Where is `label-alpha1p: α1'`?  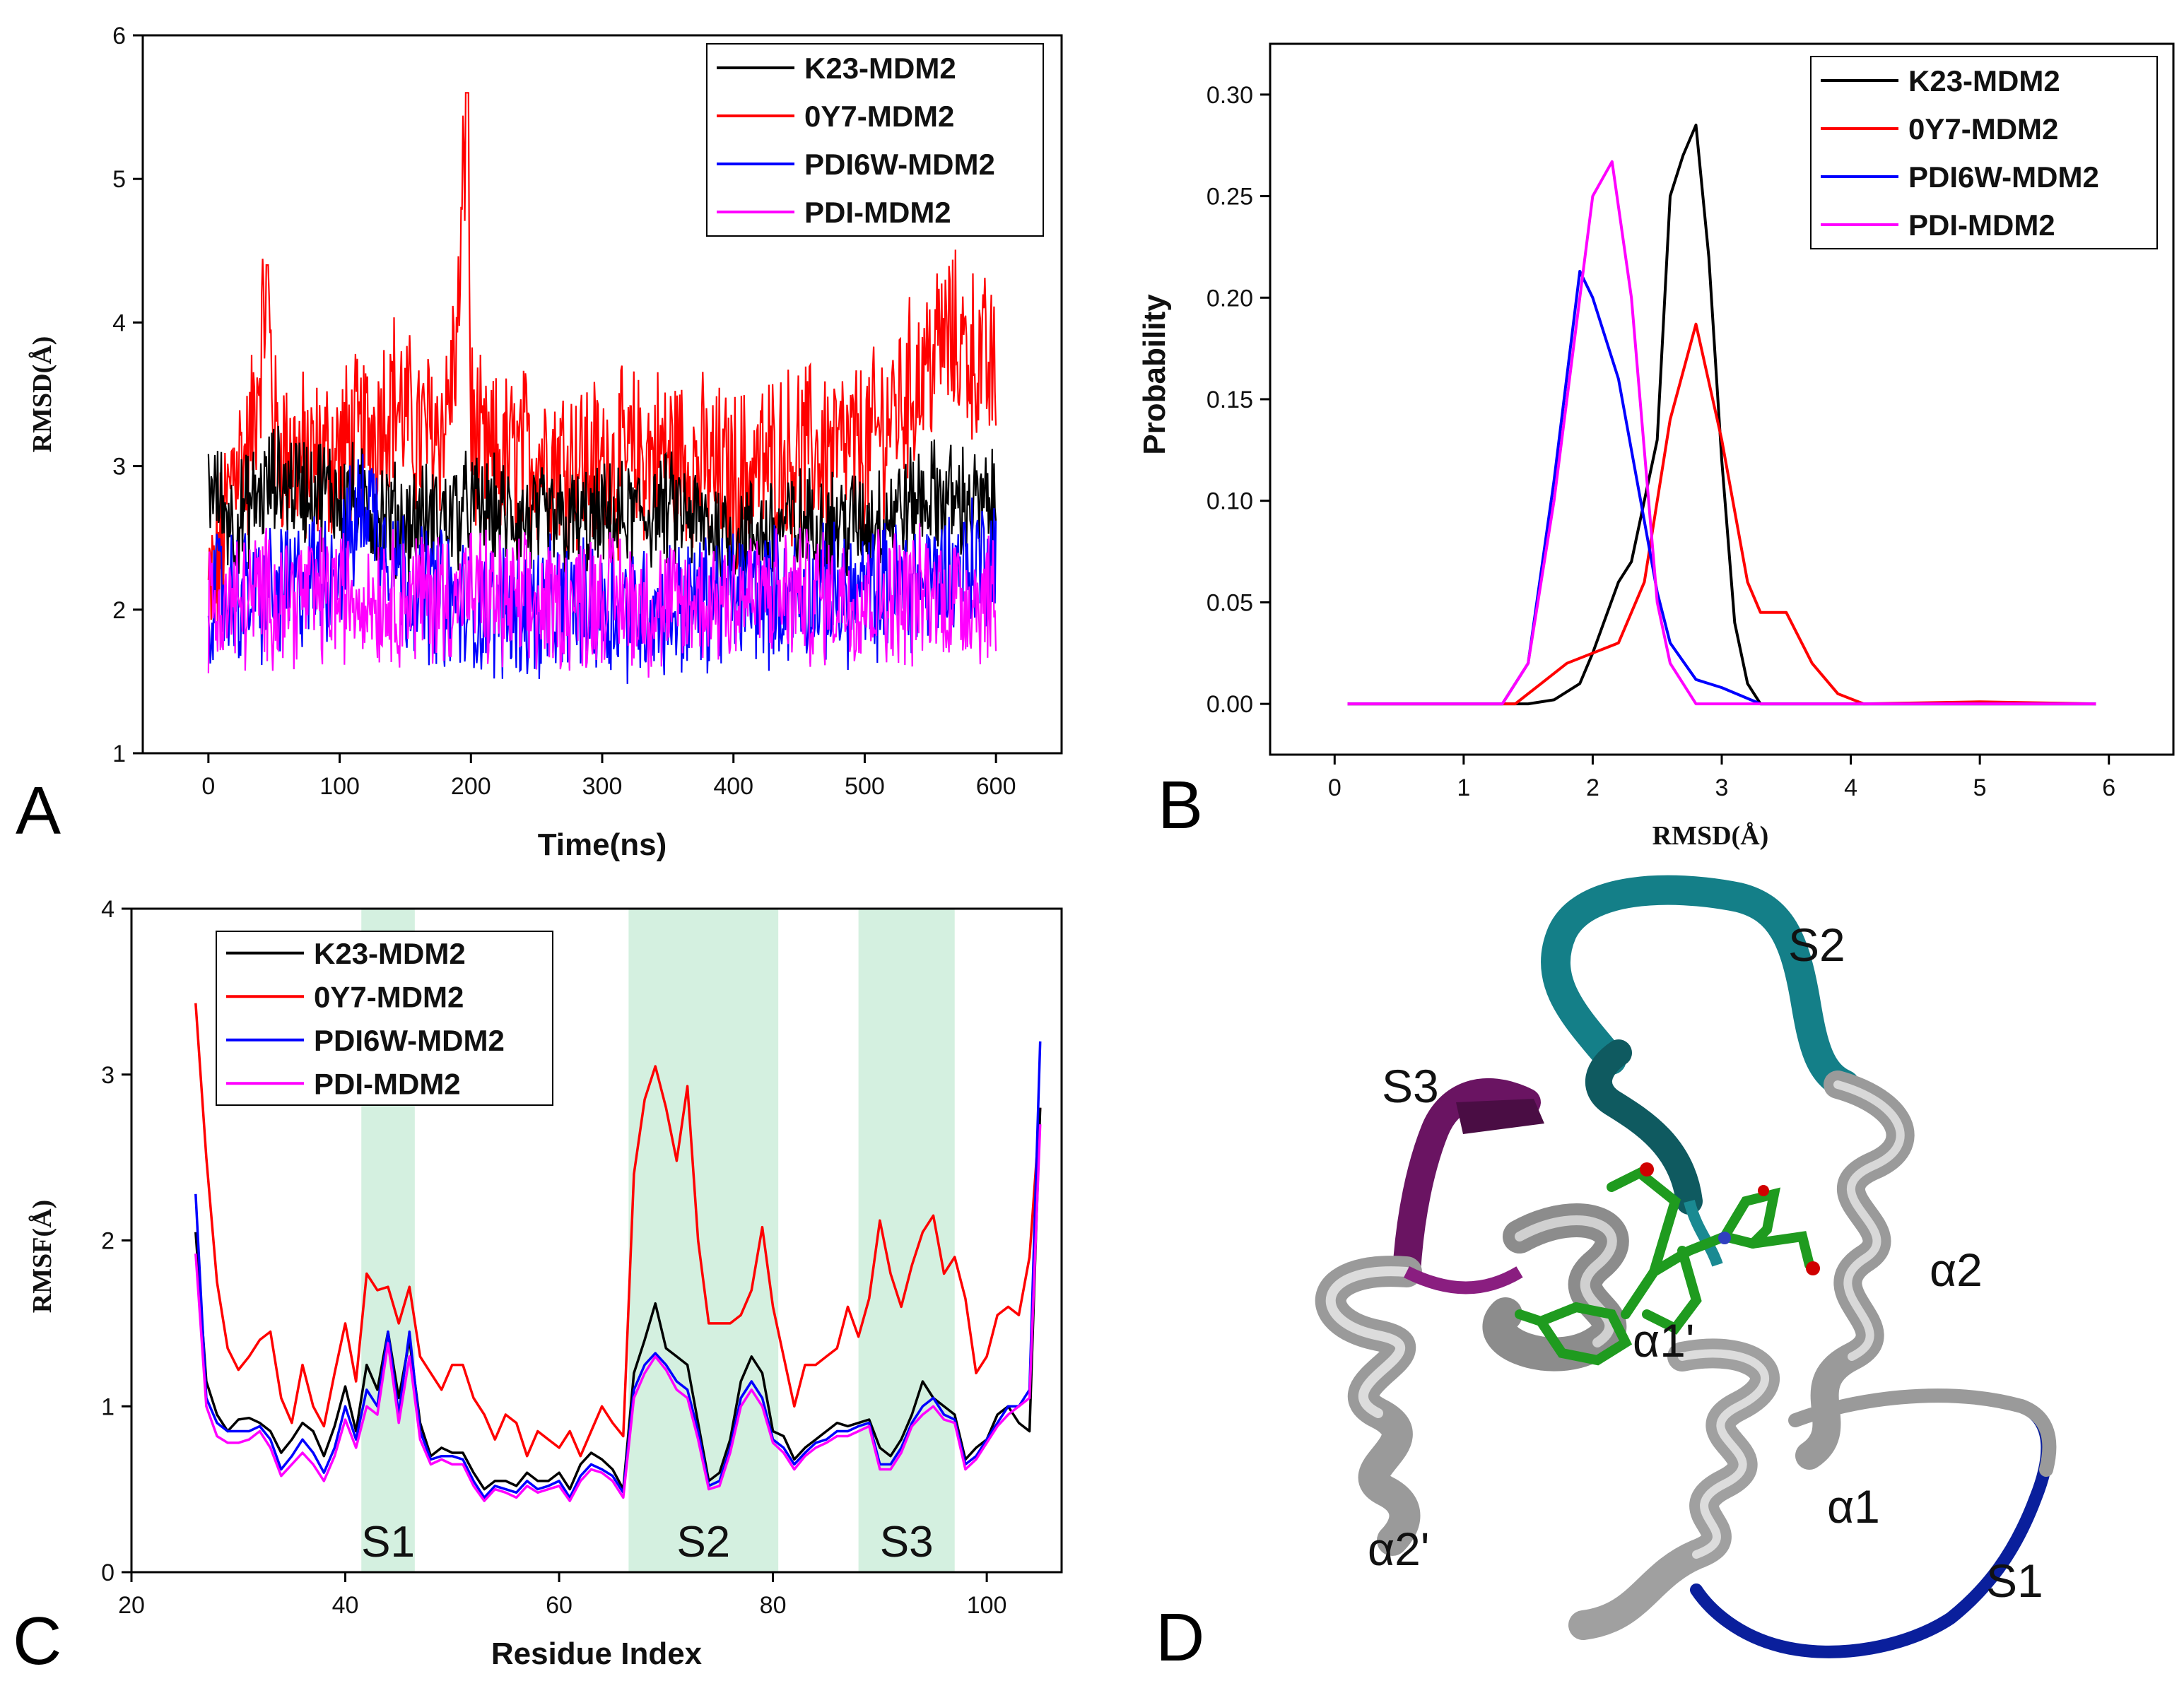 label-alpha1p: α1' is located at coordinates (1664, 1341).